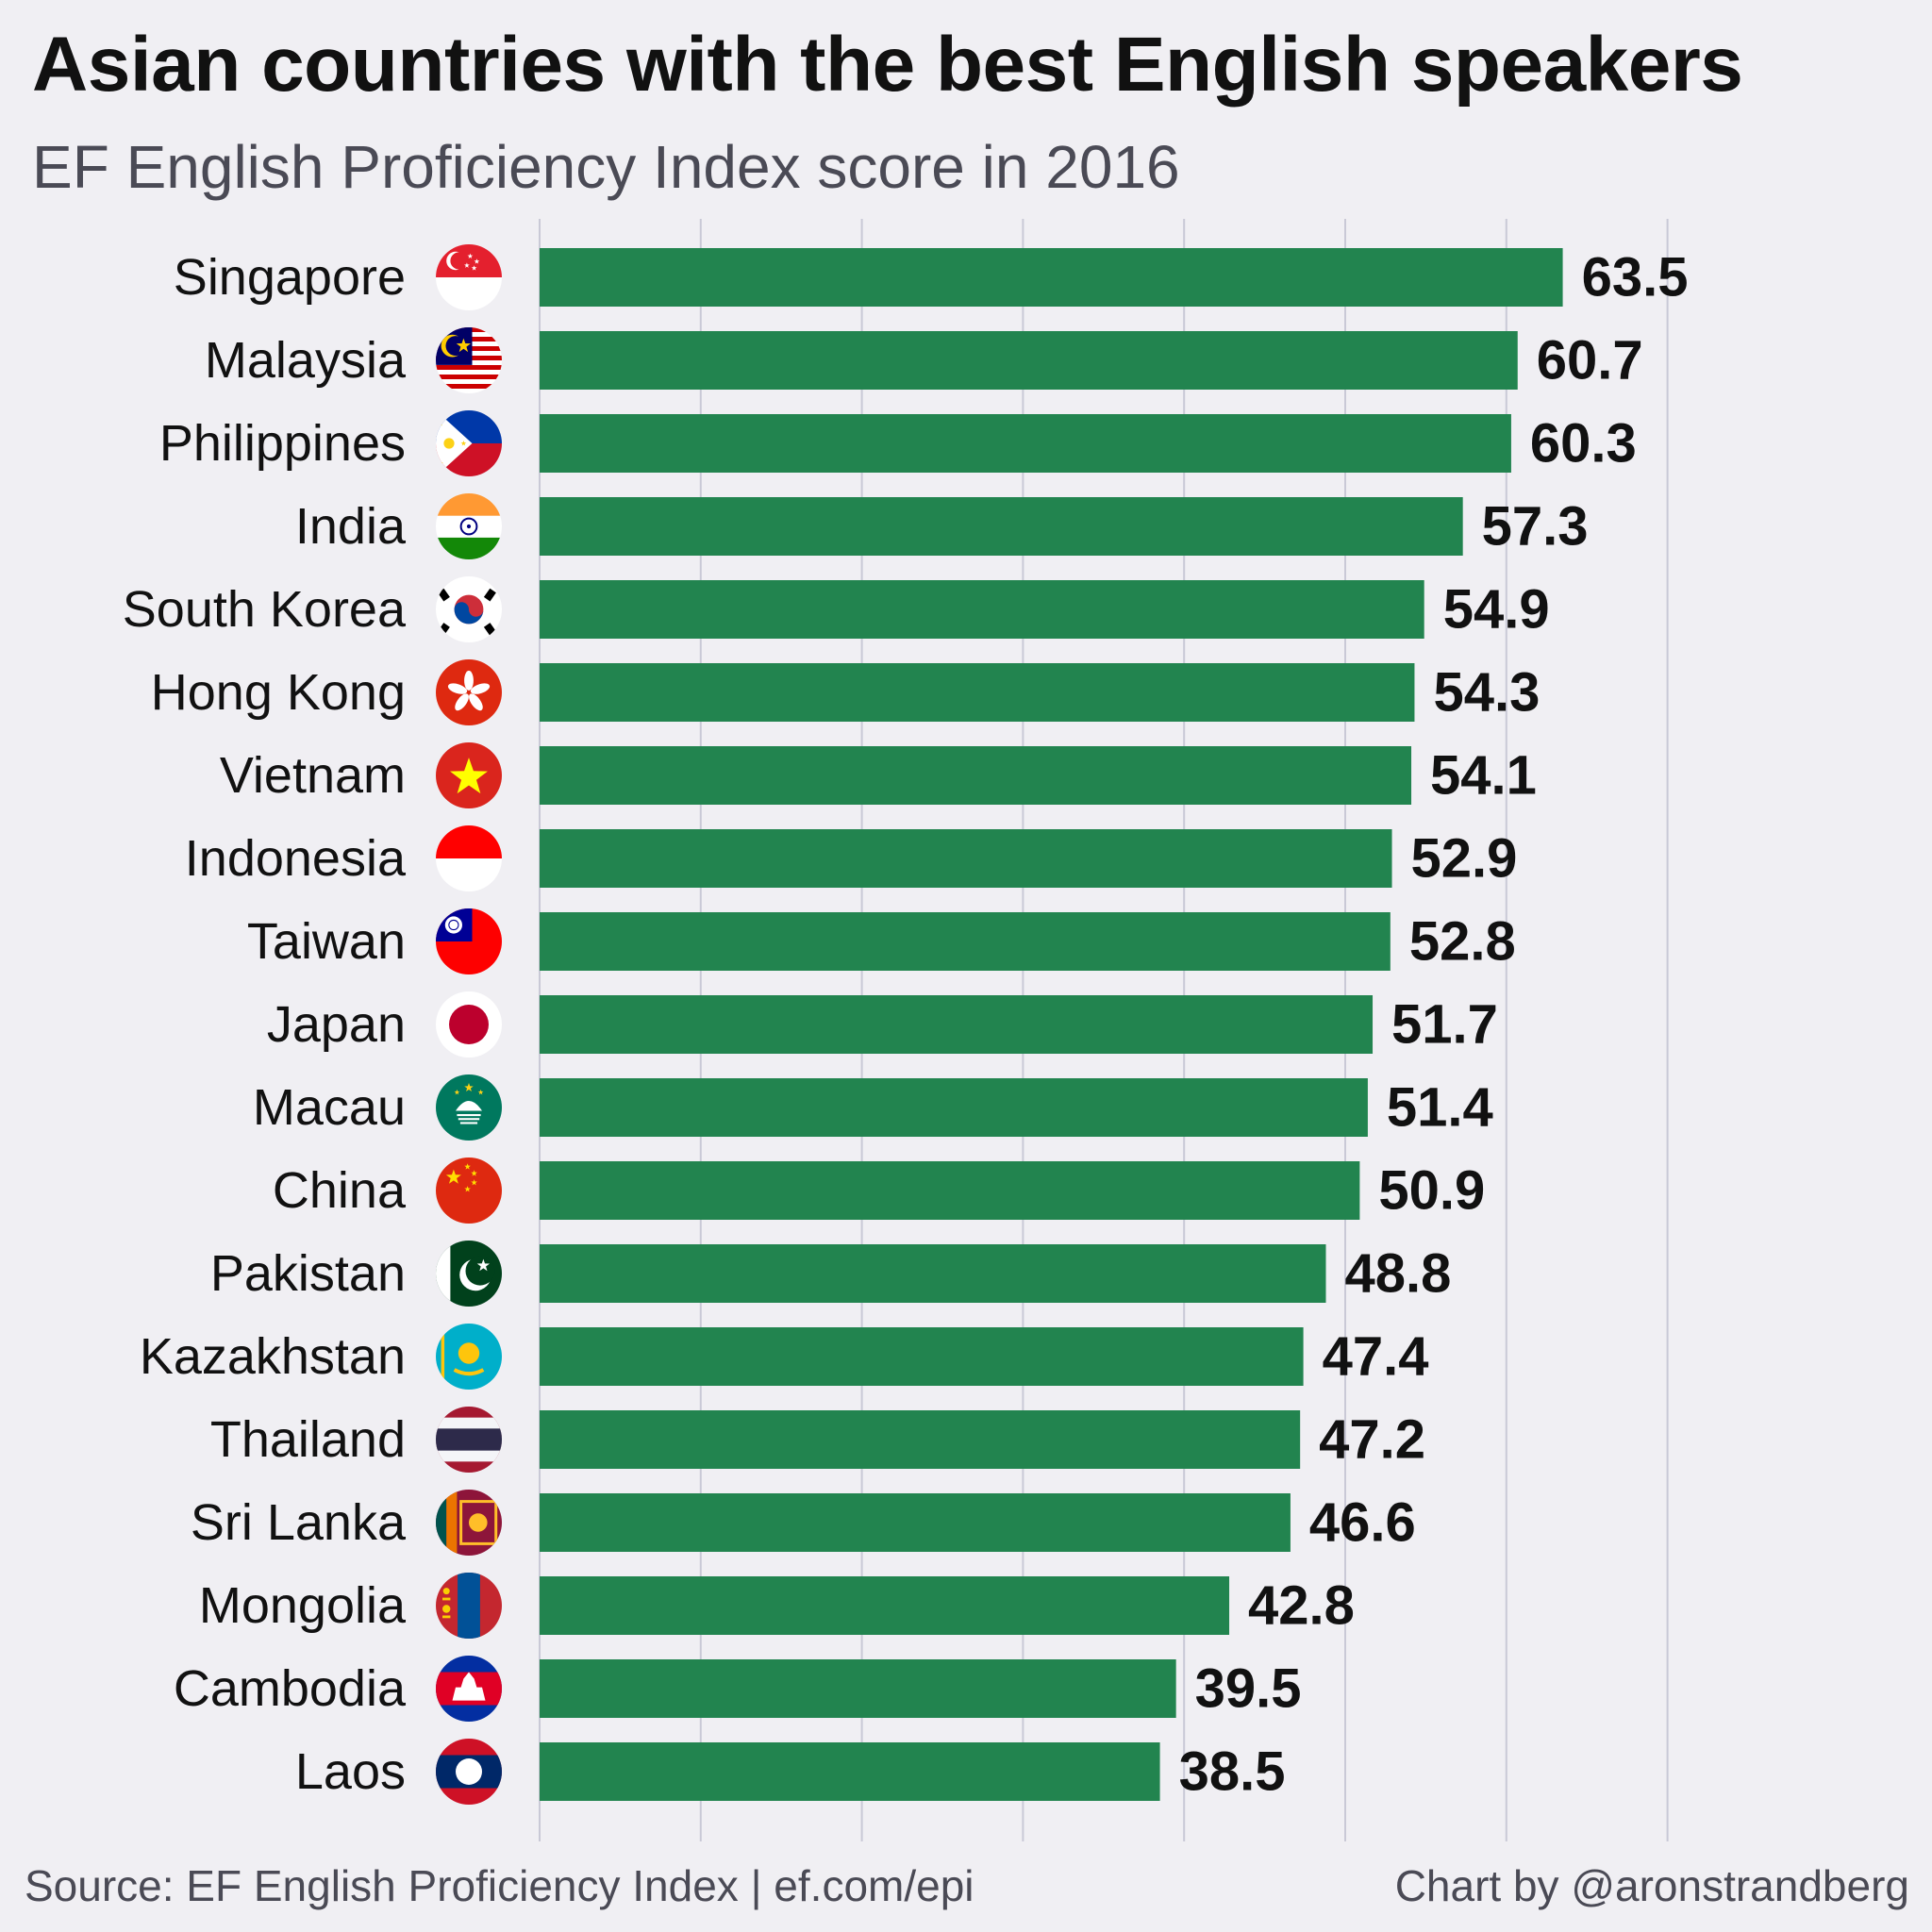 This screenshot has height=1932, width=1932. What do you see at coordinates (336, 1025) in the screenshot?
I see `category-label: Japan` at bounding box center [336, 1025].